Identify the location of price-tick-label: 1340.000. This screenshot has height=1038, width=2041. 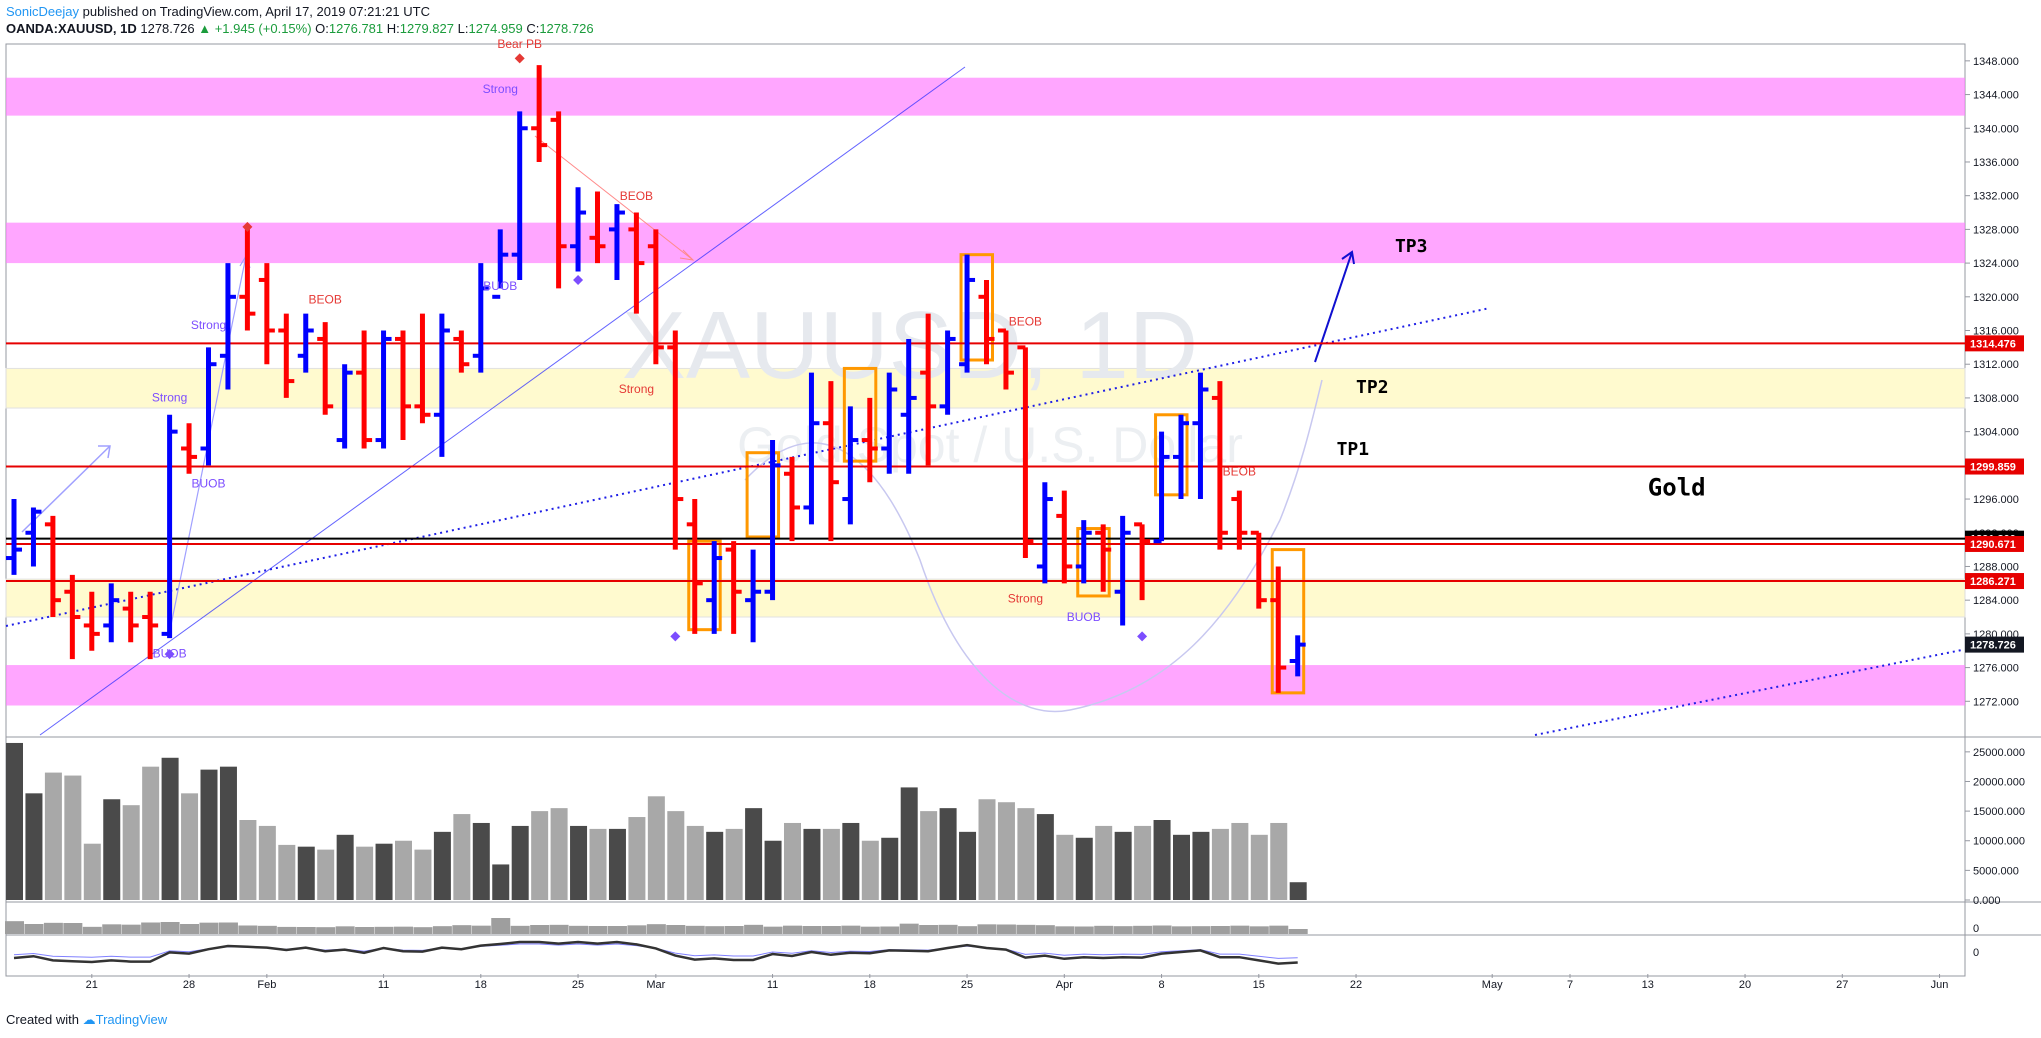
(1996, 129).